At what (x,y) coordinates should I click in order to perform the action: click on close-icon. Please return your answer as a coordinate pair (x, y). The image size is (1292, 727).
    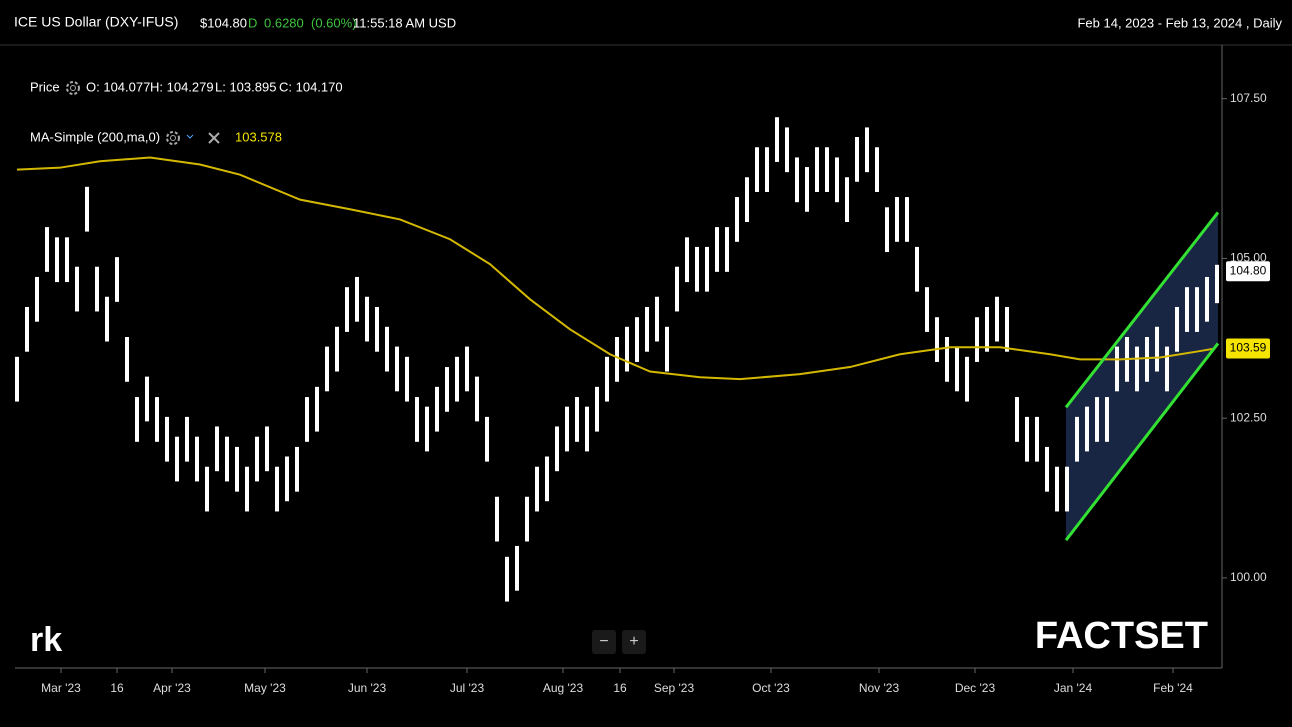
    Looking at the image, I should click on (214, 138).